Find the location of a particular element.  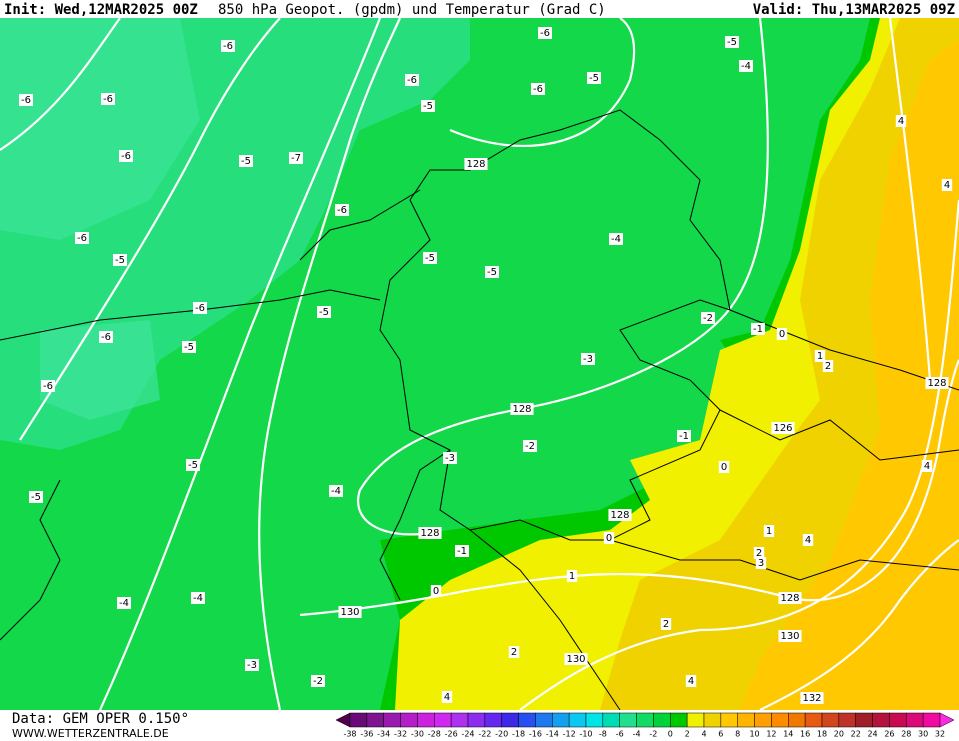

legend-label: -8 is located at coordinates (603, 734).